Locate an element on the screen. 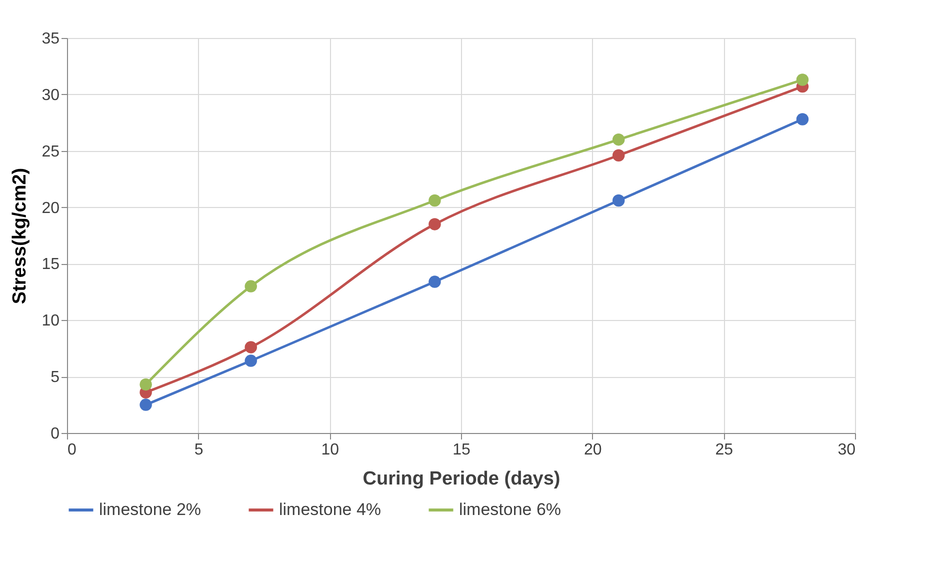 The width and height of the screenshot is (938, 562). y-tick-label: 0 is located at coordinates (55, 434).